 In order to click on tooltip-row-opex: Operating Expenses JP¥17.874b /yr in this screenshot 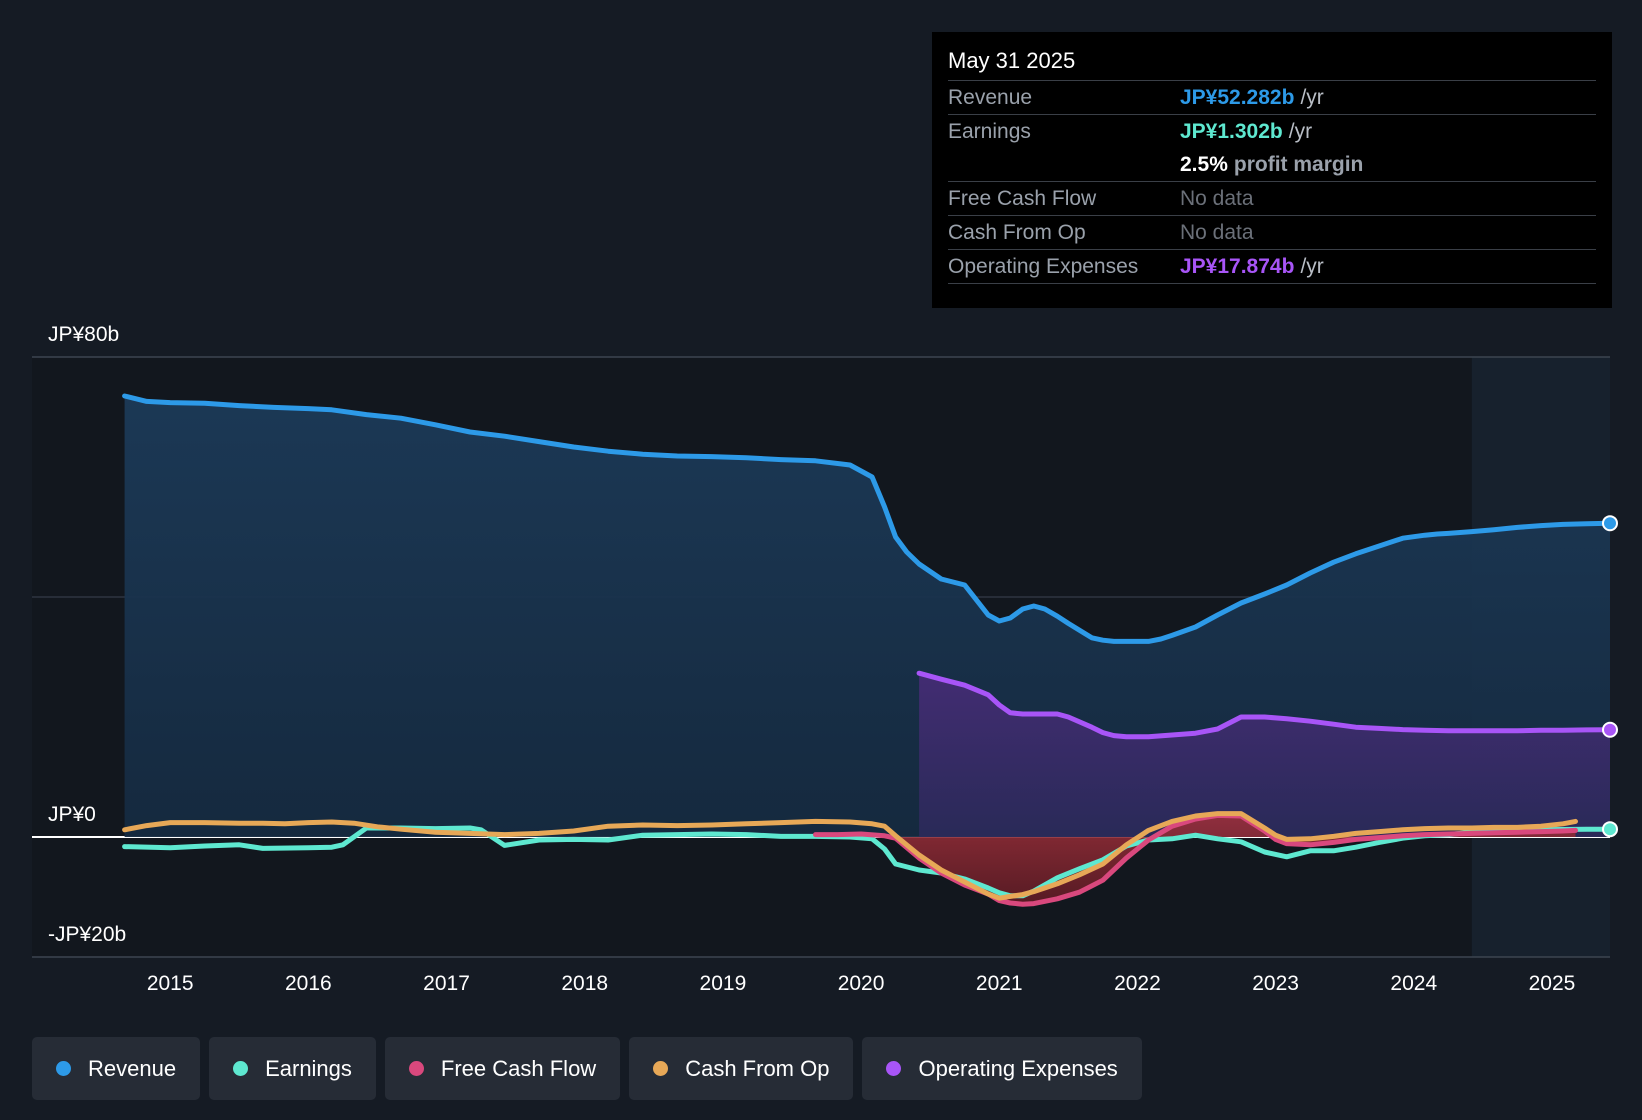, I will do `click(1272, 267)`.